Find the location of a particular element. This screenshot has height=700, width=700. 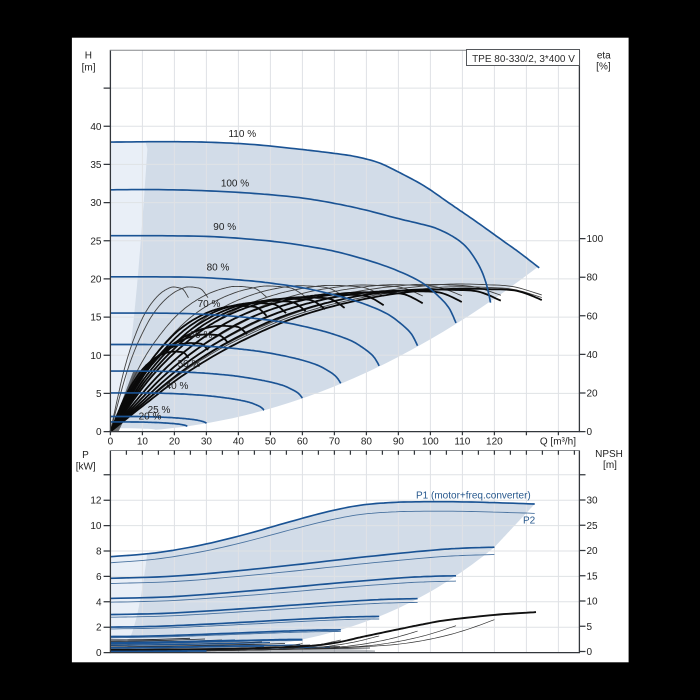

svg-text: 50 % is located at coordinates (189, 364).